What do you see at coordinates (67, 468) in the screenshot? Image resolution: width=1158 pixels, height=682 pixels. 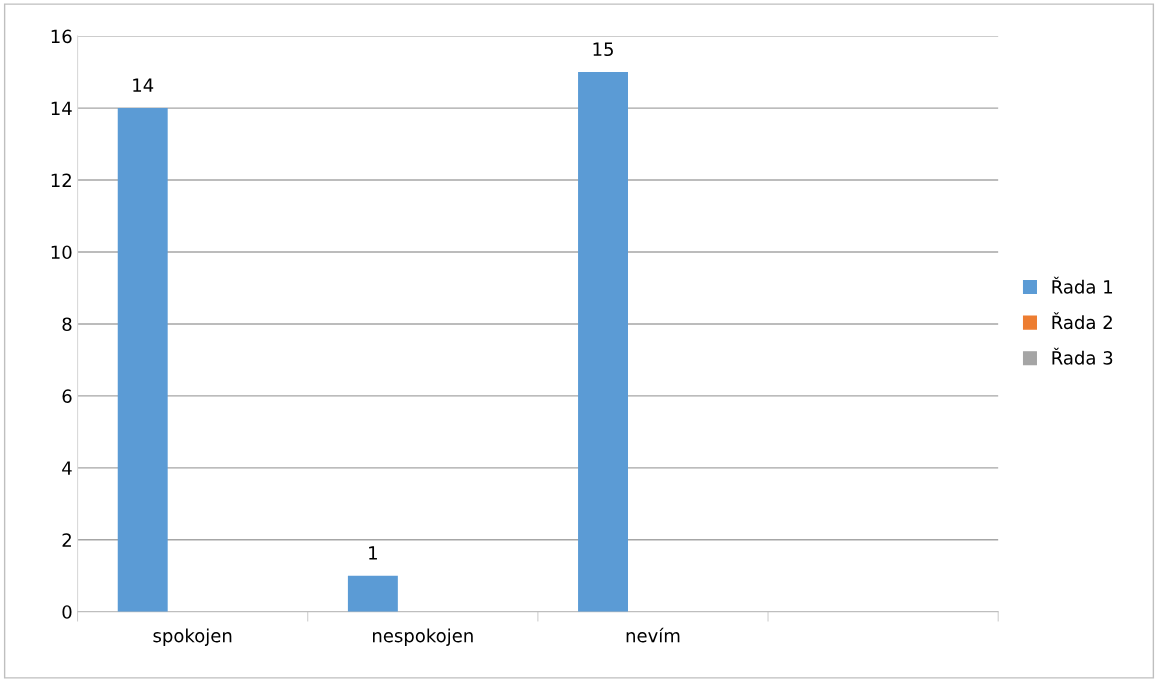 I see `y-tick-label: 4` at bounding box center [67, 468].